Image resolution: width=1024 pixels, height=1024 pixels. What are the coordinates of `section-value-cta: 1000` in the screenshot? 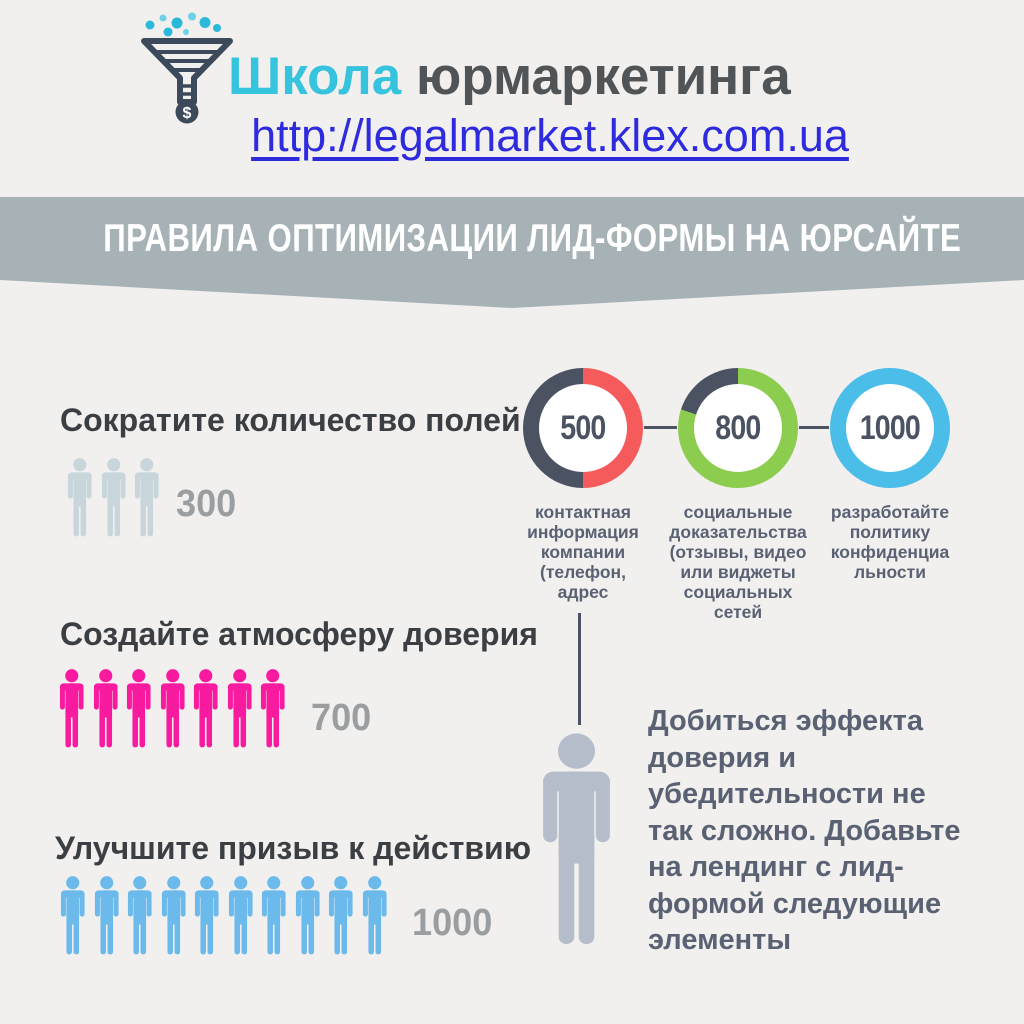 It's located at (452, 923).